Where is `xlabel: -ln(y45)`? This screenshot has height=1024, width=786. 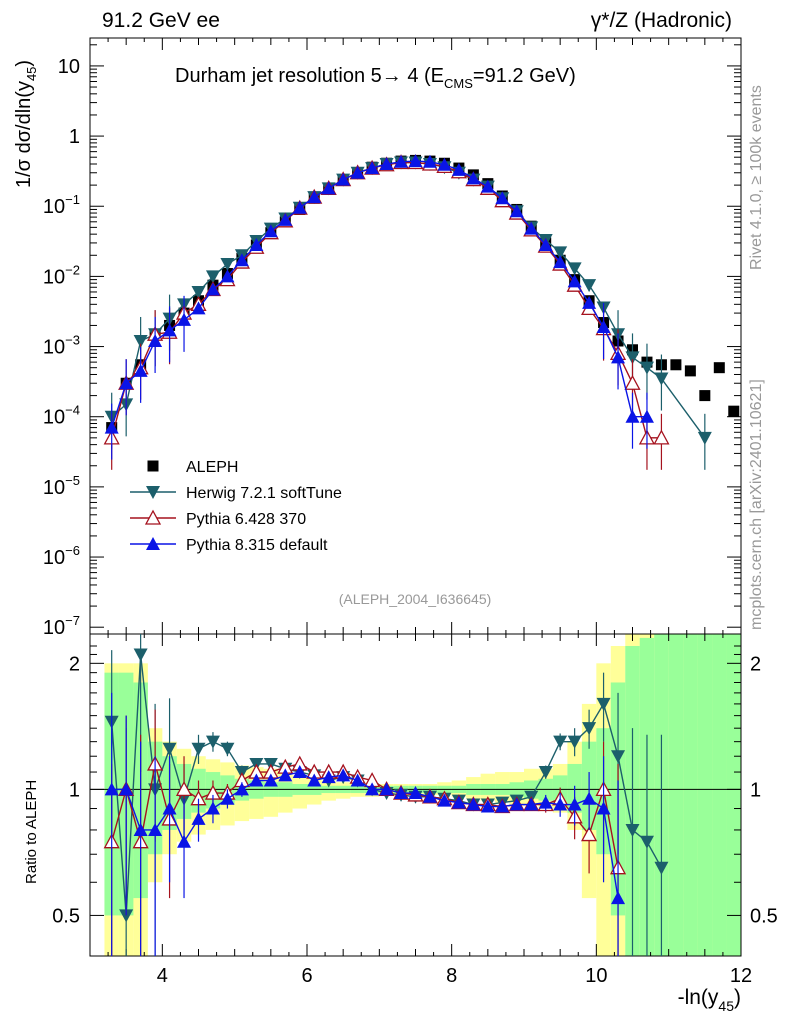
xlabel: -ln(y45) is located at coordinates (709, 1000).